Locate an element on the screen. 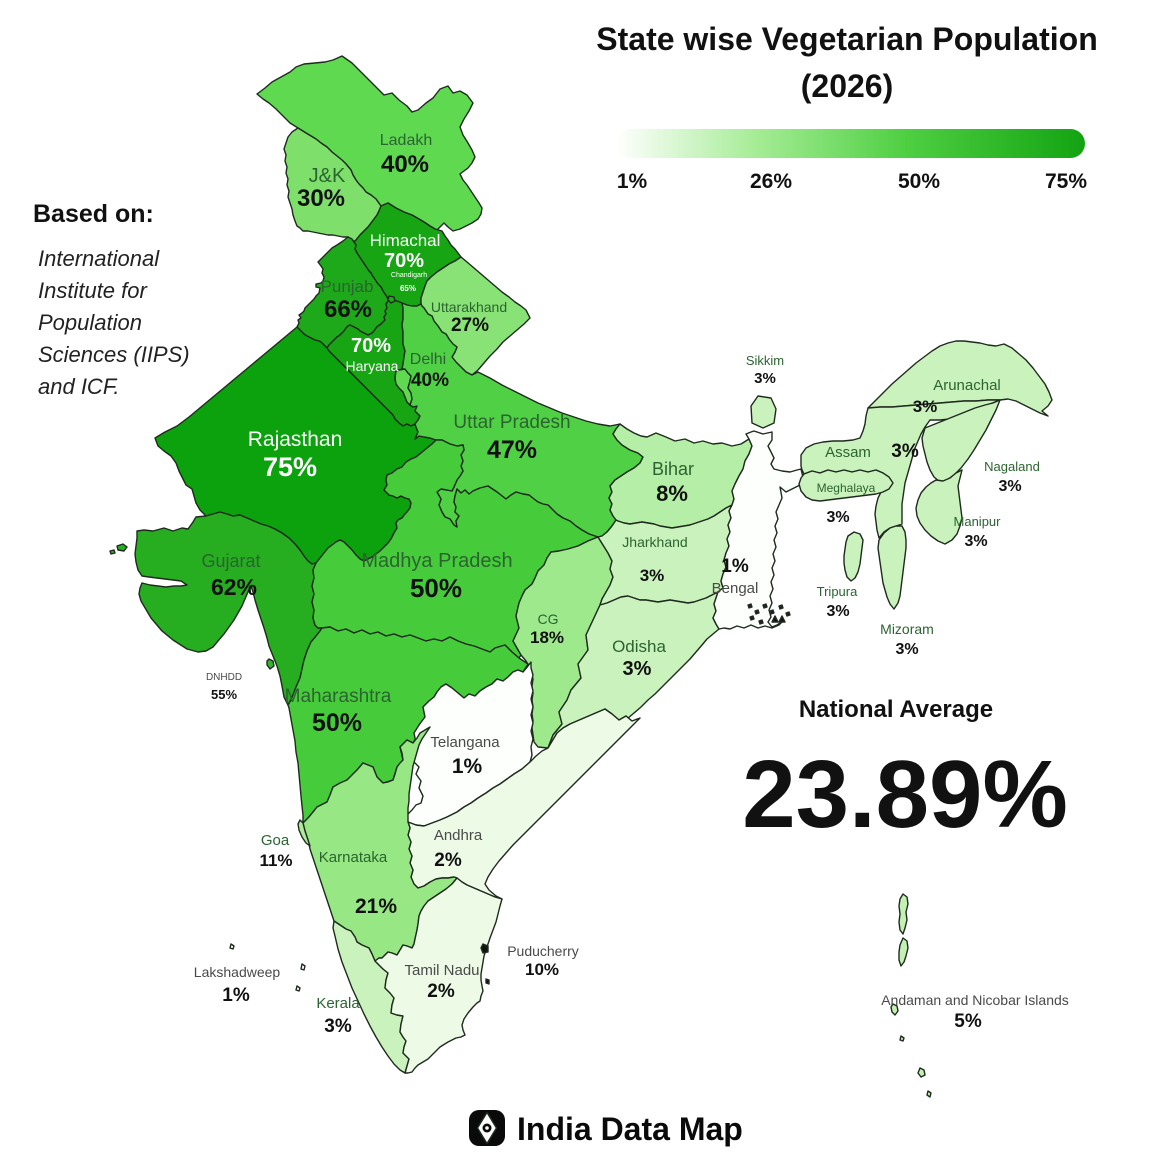  svg-text: Tamil Nadu is located at coordinates (441, 970).